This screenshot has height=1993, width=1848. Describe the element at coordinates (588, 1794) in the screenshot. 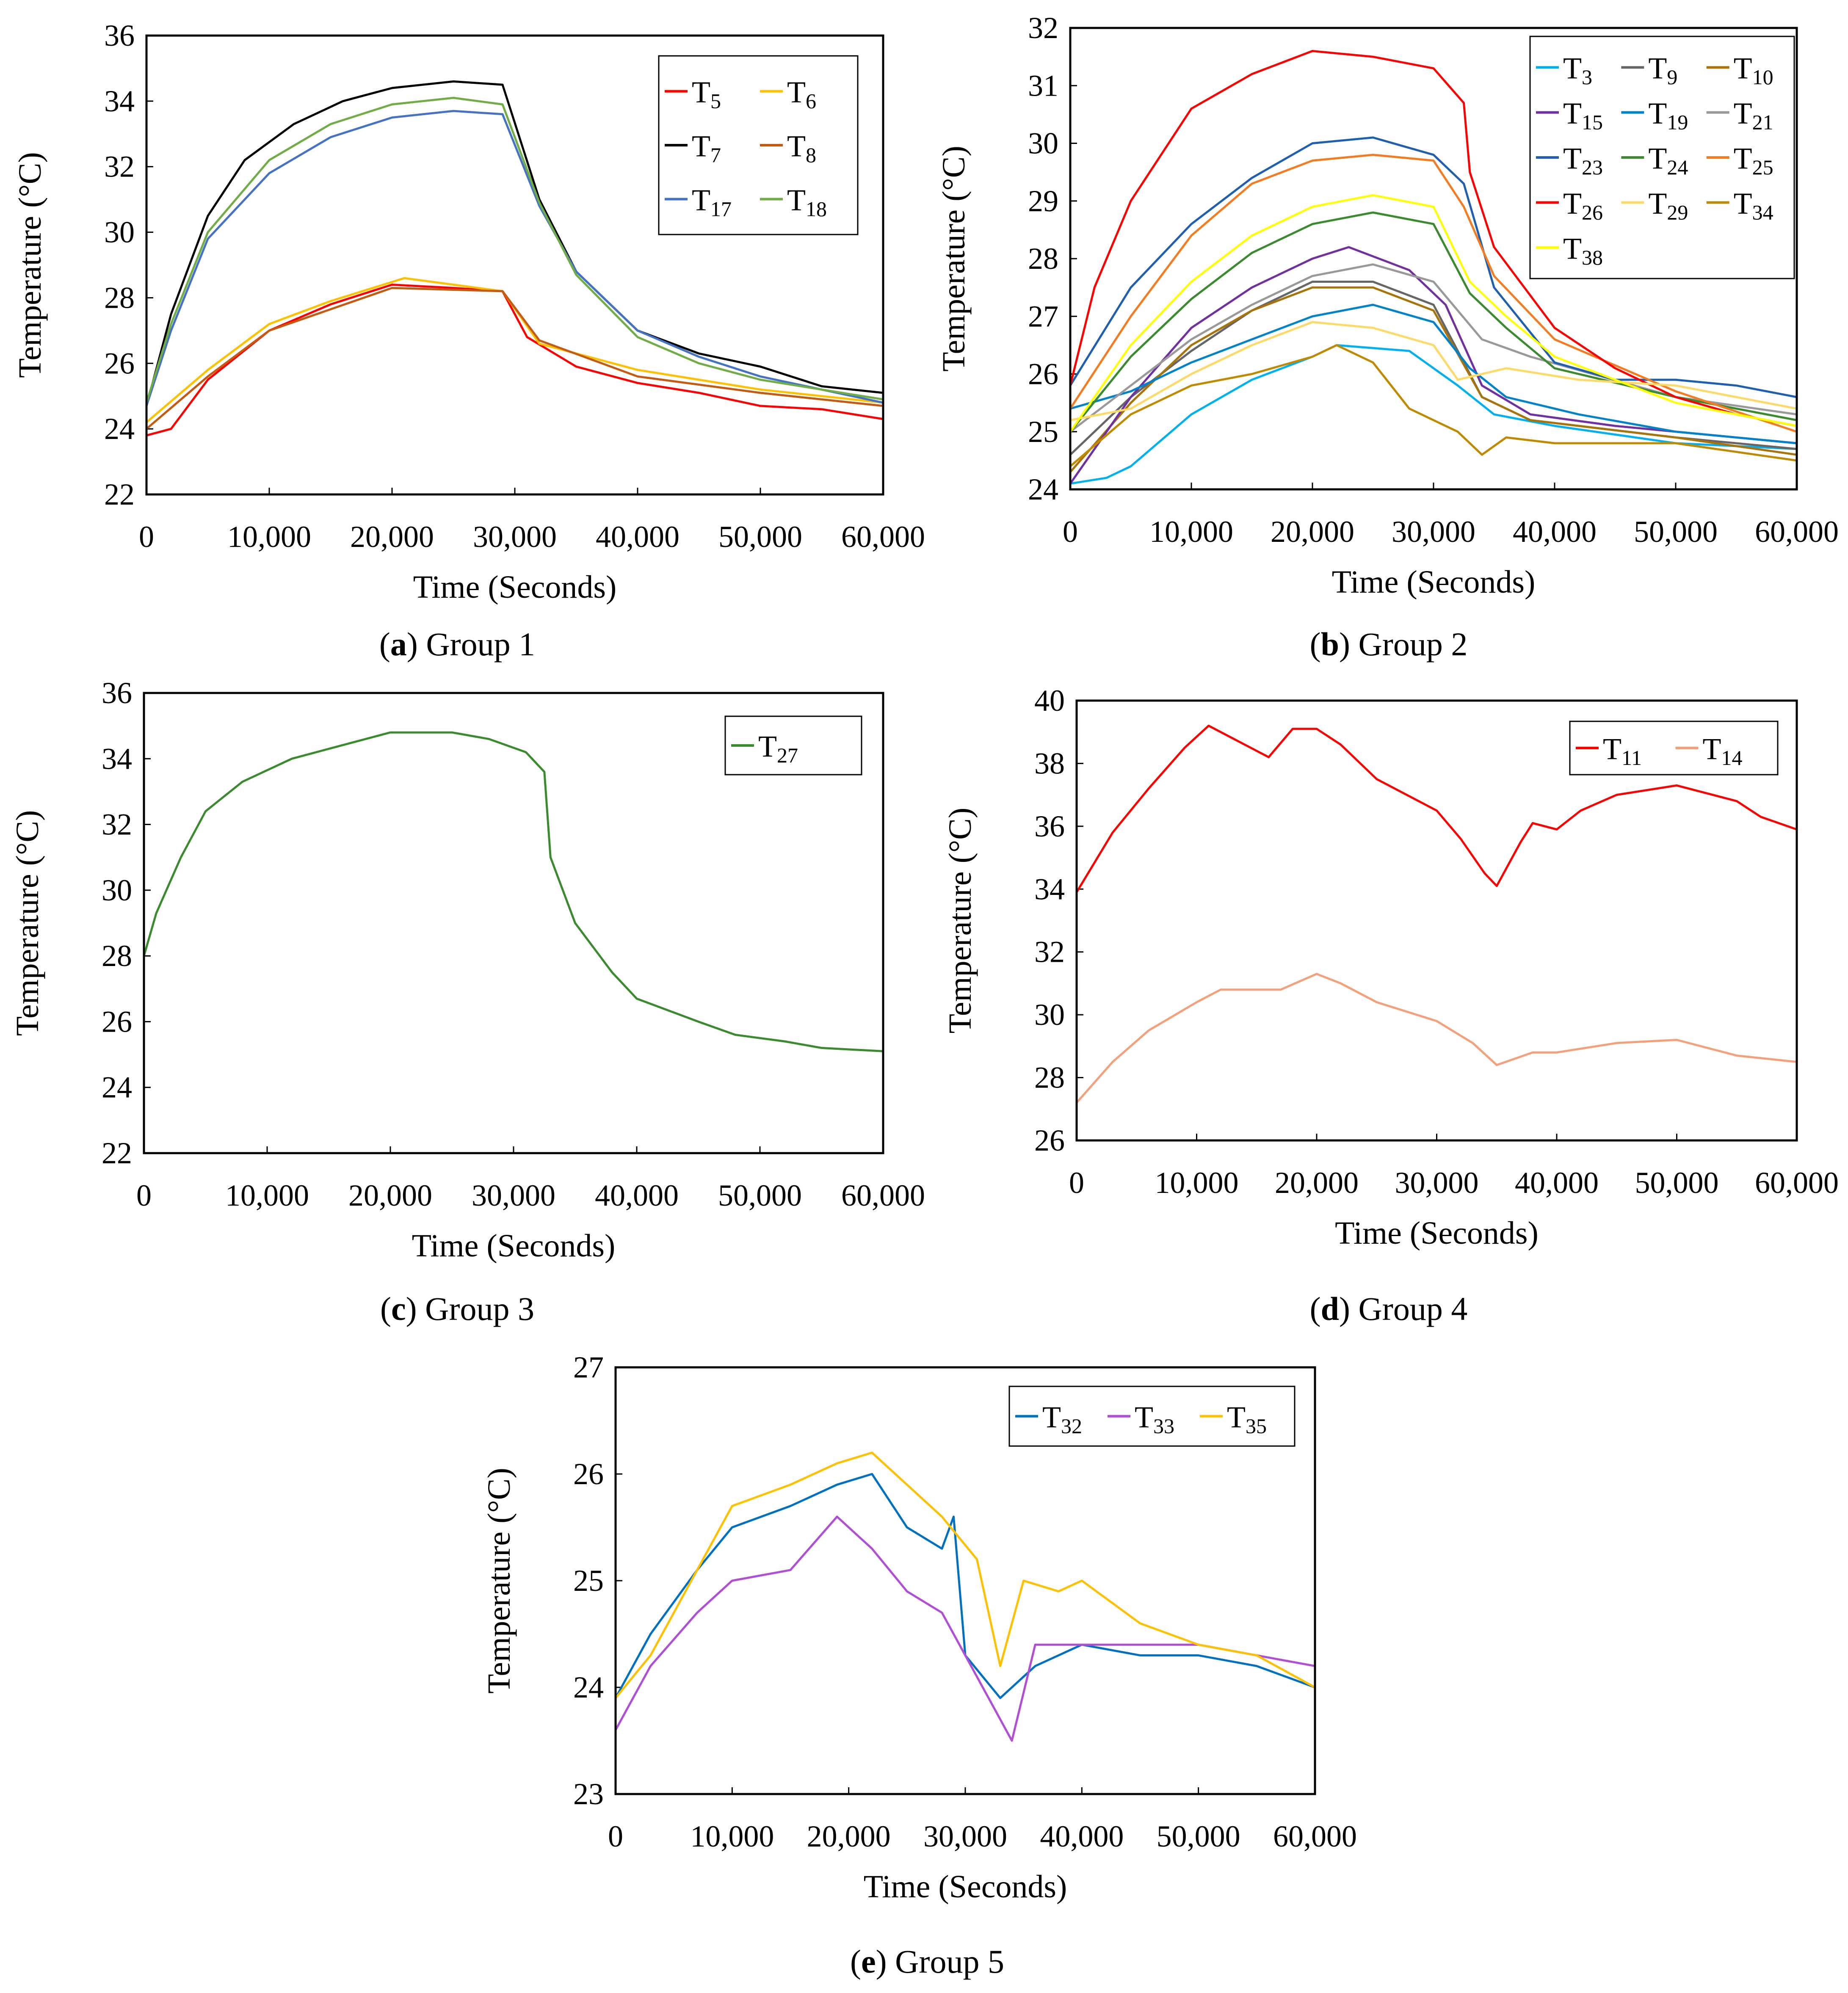

I see `y-tick-label: 23` at that location.